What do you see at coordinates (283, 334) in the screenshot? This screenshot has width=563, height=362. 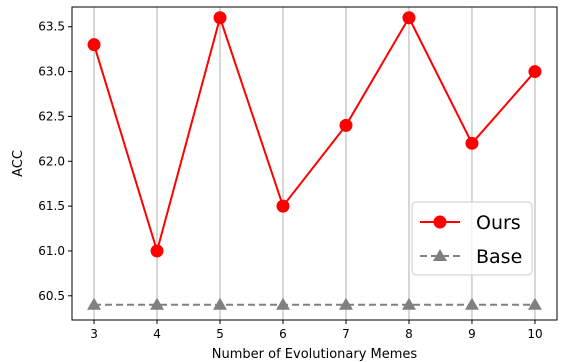 I see `x-tick-label: 6` at bounding box center [283, 334].